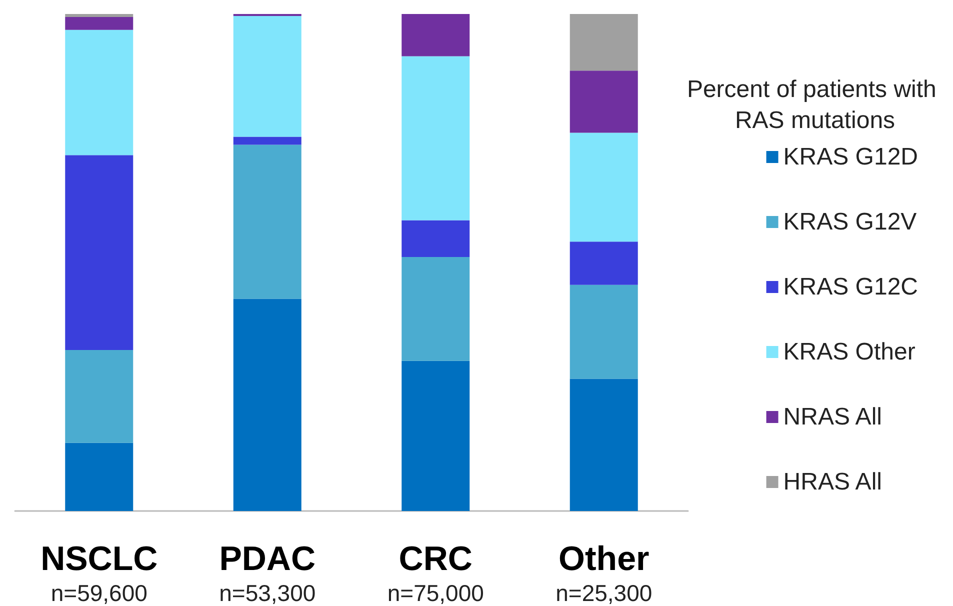 The image size is (953, 606). What do you see at coordinates (849, 352) in the screenshot?
I see `legend-label: KRAS Other` at bounding box center [849, 352].